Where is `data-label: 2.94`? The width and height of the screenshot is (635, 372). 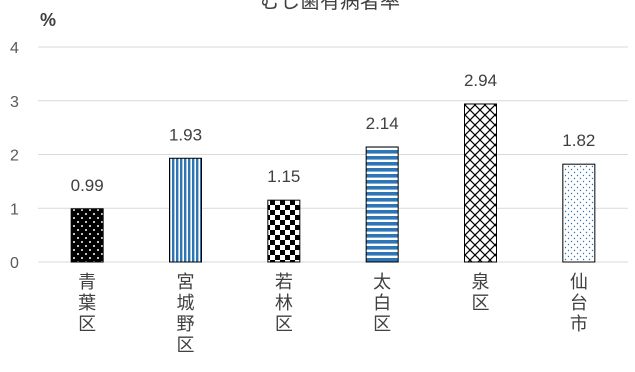
data-label: 2.94 is located at coordinates (480, 80).